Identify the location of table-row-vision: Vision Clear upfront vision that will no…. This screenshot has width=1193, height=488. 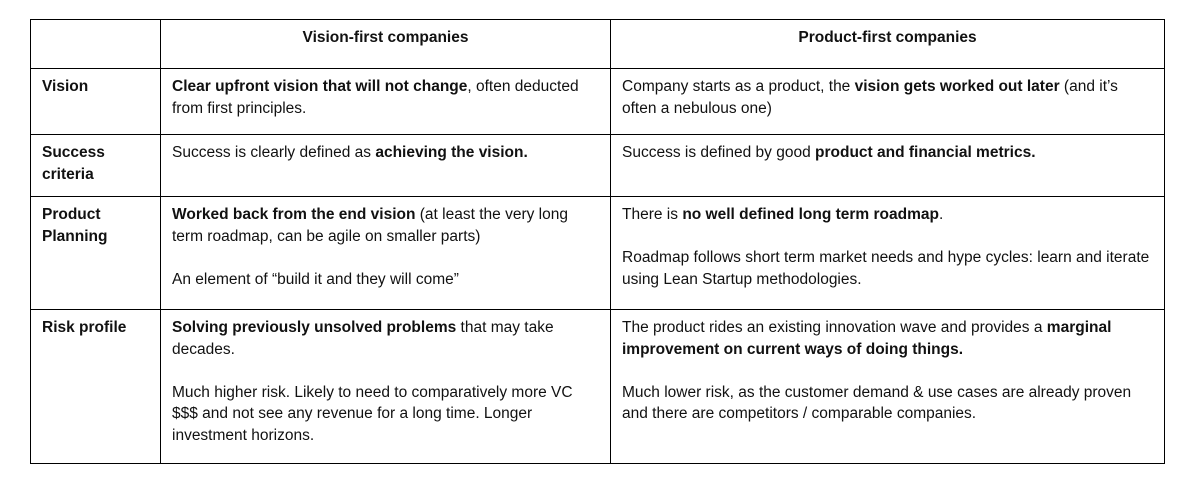
(597, 101).